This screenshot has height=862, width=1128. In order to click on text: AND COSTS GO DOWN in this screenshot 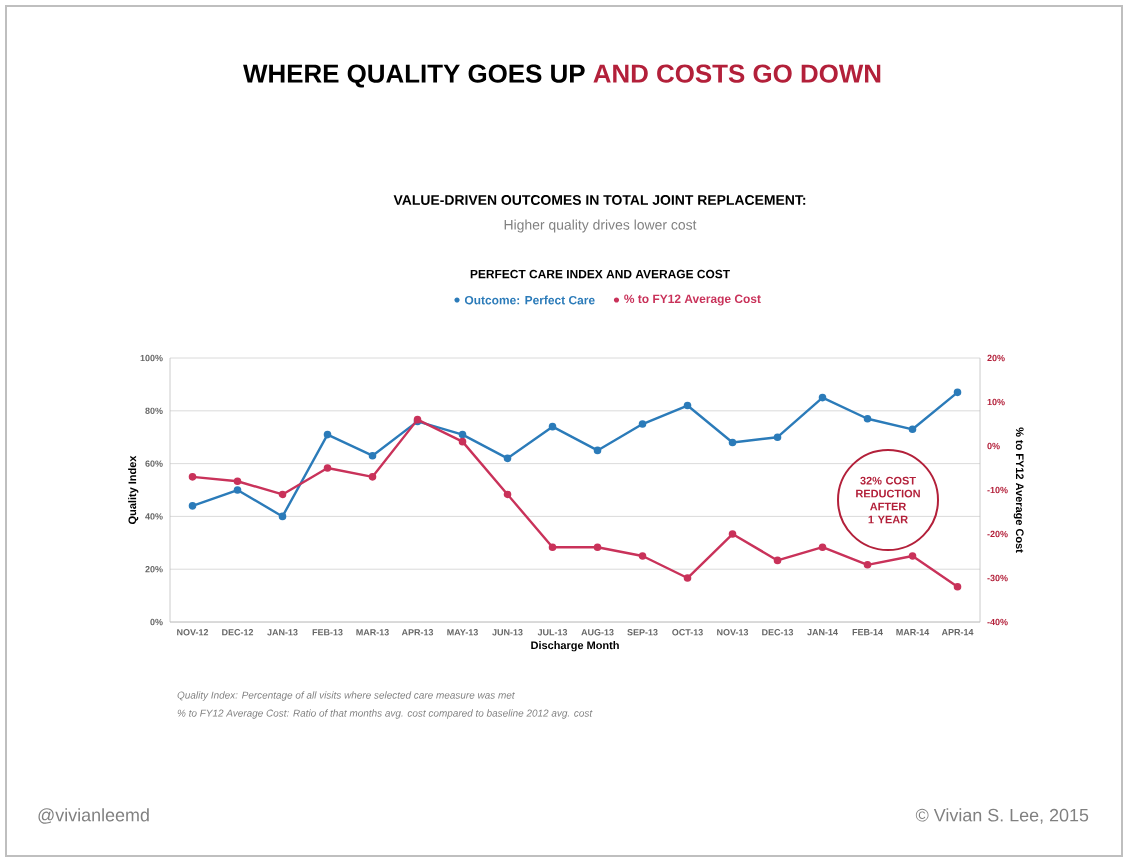, I will do `click(737, 73)`.